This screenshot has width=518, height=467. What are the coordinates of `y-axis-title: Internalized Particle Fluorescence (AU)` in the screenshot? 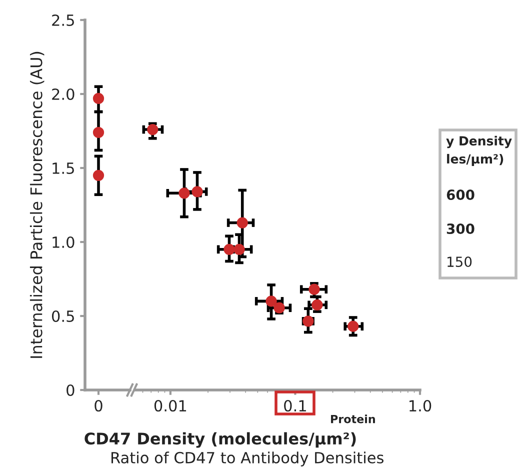 It's located at (37, 205).